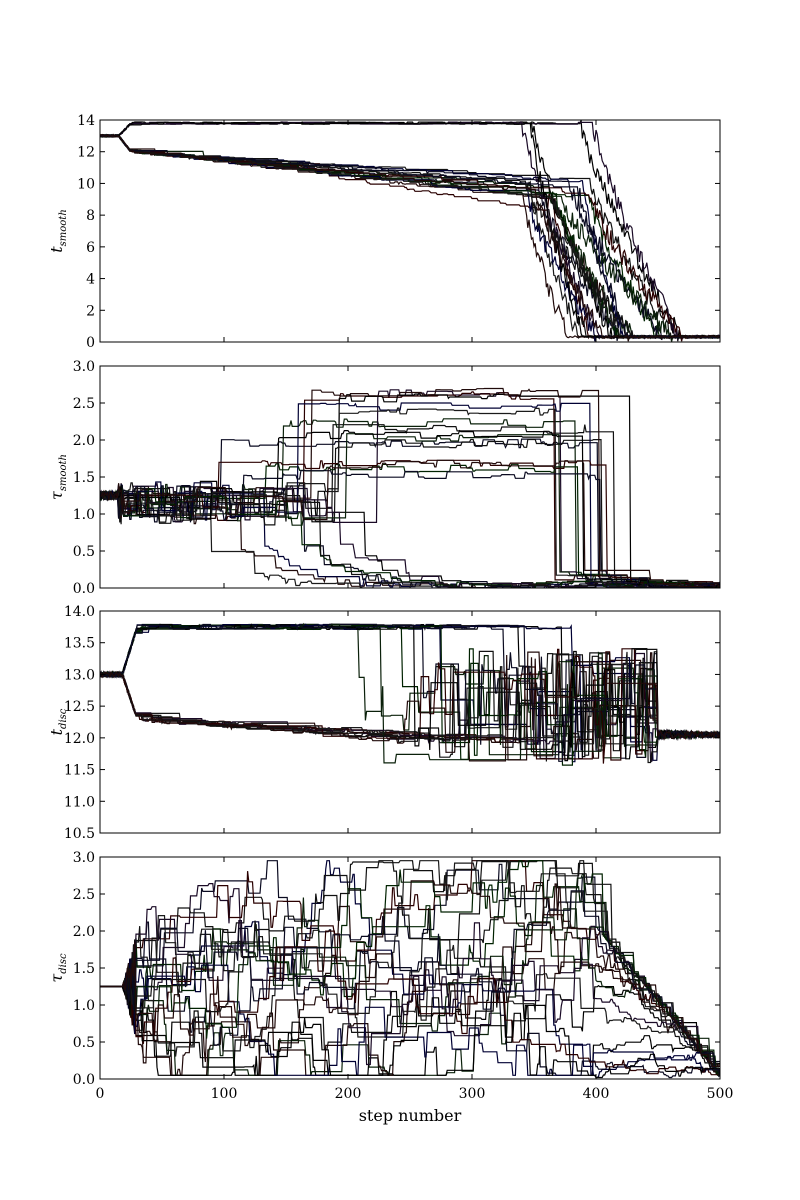 Image resolution: width=800 pixels, height=1200 pixels. Describe the element at coordinates (84, 1006) in the screenshot. I see `y-tick-label: 1.0` at that location.